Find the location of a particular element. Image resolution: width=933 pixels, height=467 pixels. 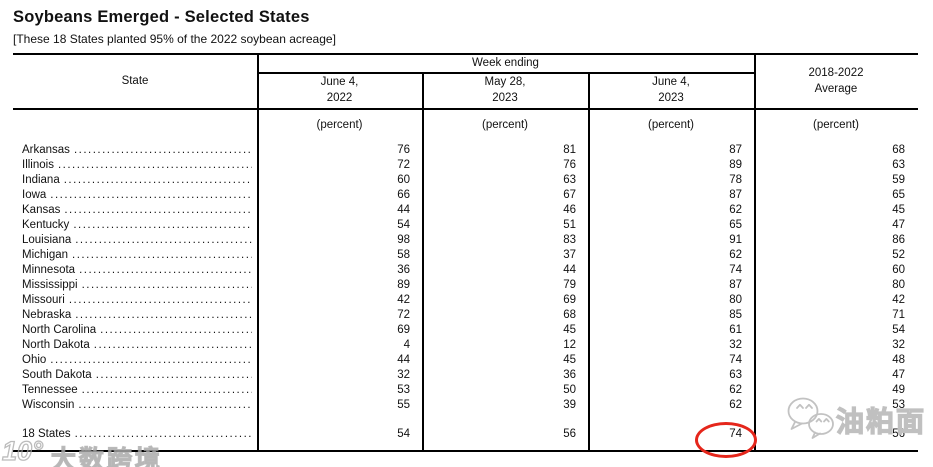

value-june4-2023: 63 is located at coordinates (735, 375).